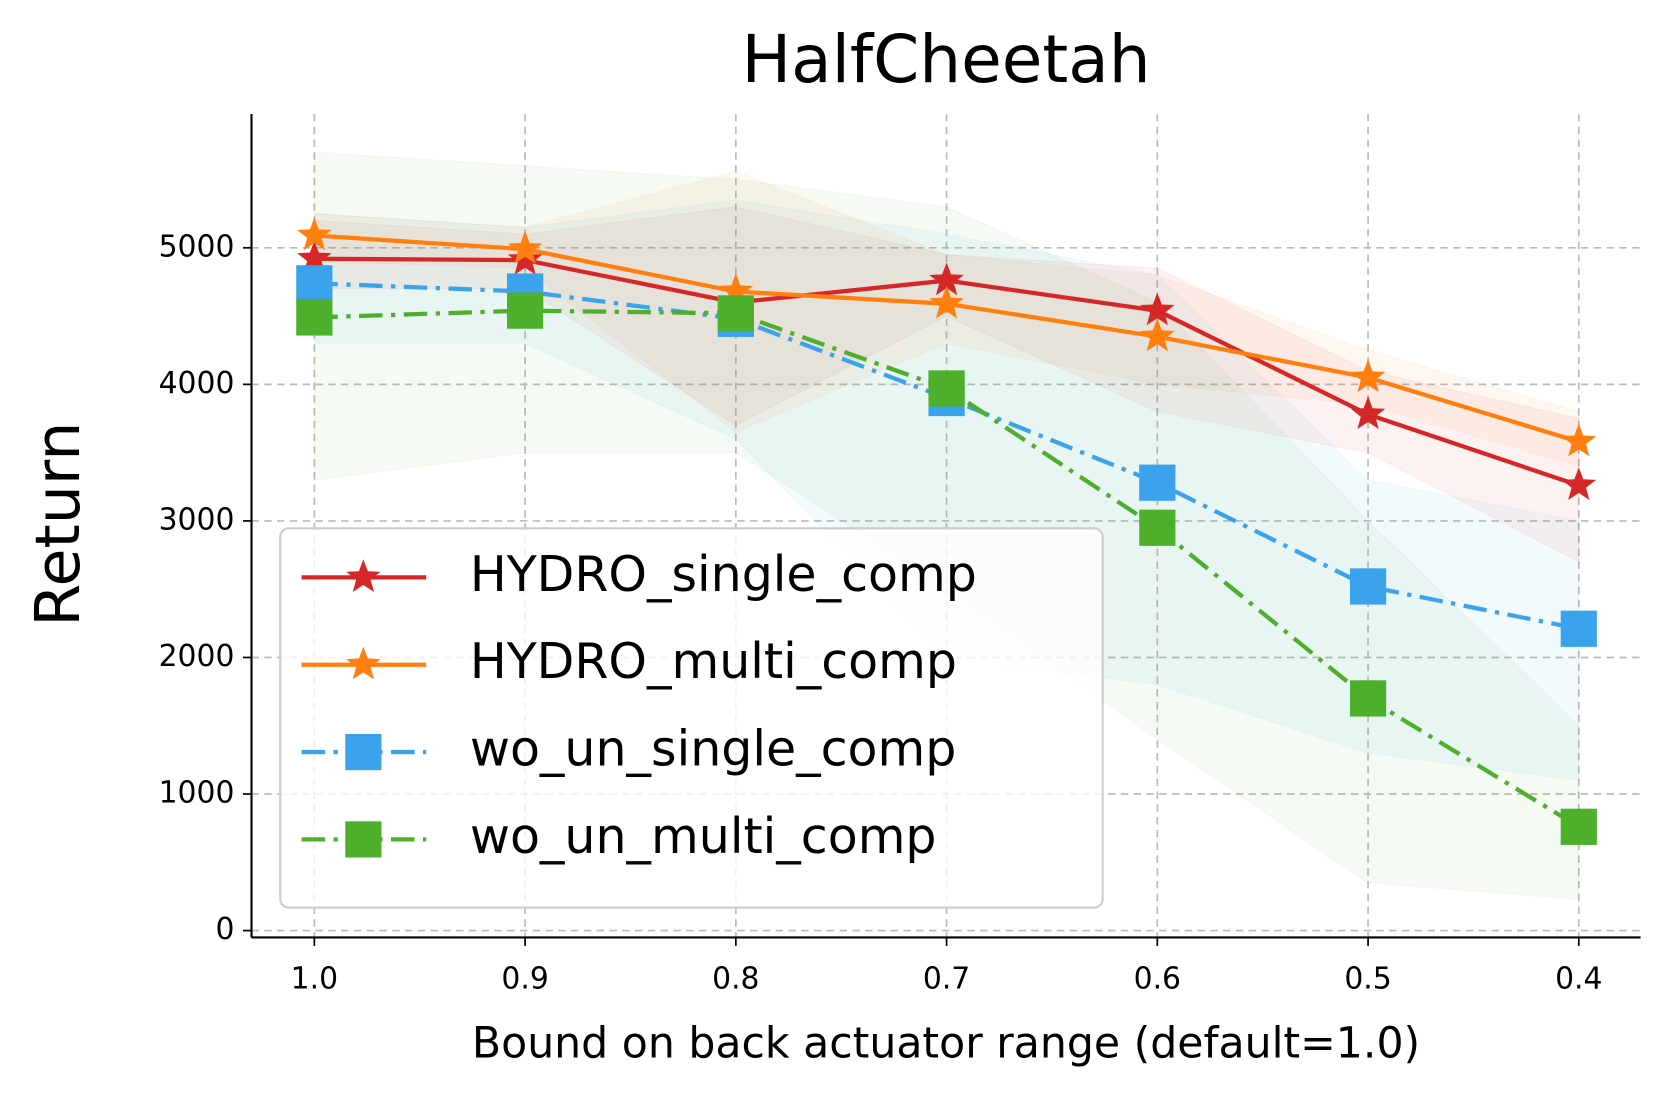 The image size is (1662, 1094). Describe the element at coordinates (524, 979) in the screenshot. I see `x-tick-label: 0.9` at that location.